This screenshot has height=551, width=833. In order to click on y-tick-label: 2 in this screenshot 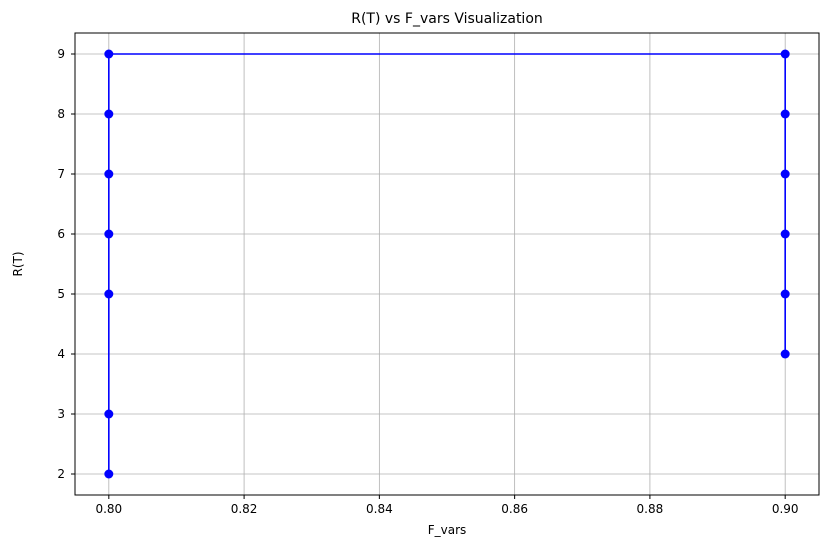, I will do `click(61, 474)`.